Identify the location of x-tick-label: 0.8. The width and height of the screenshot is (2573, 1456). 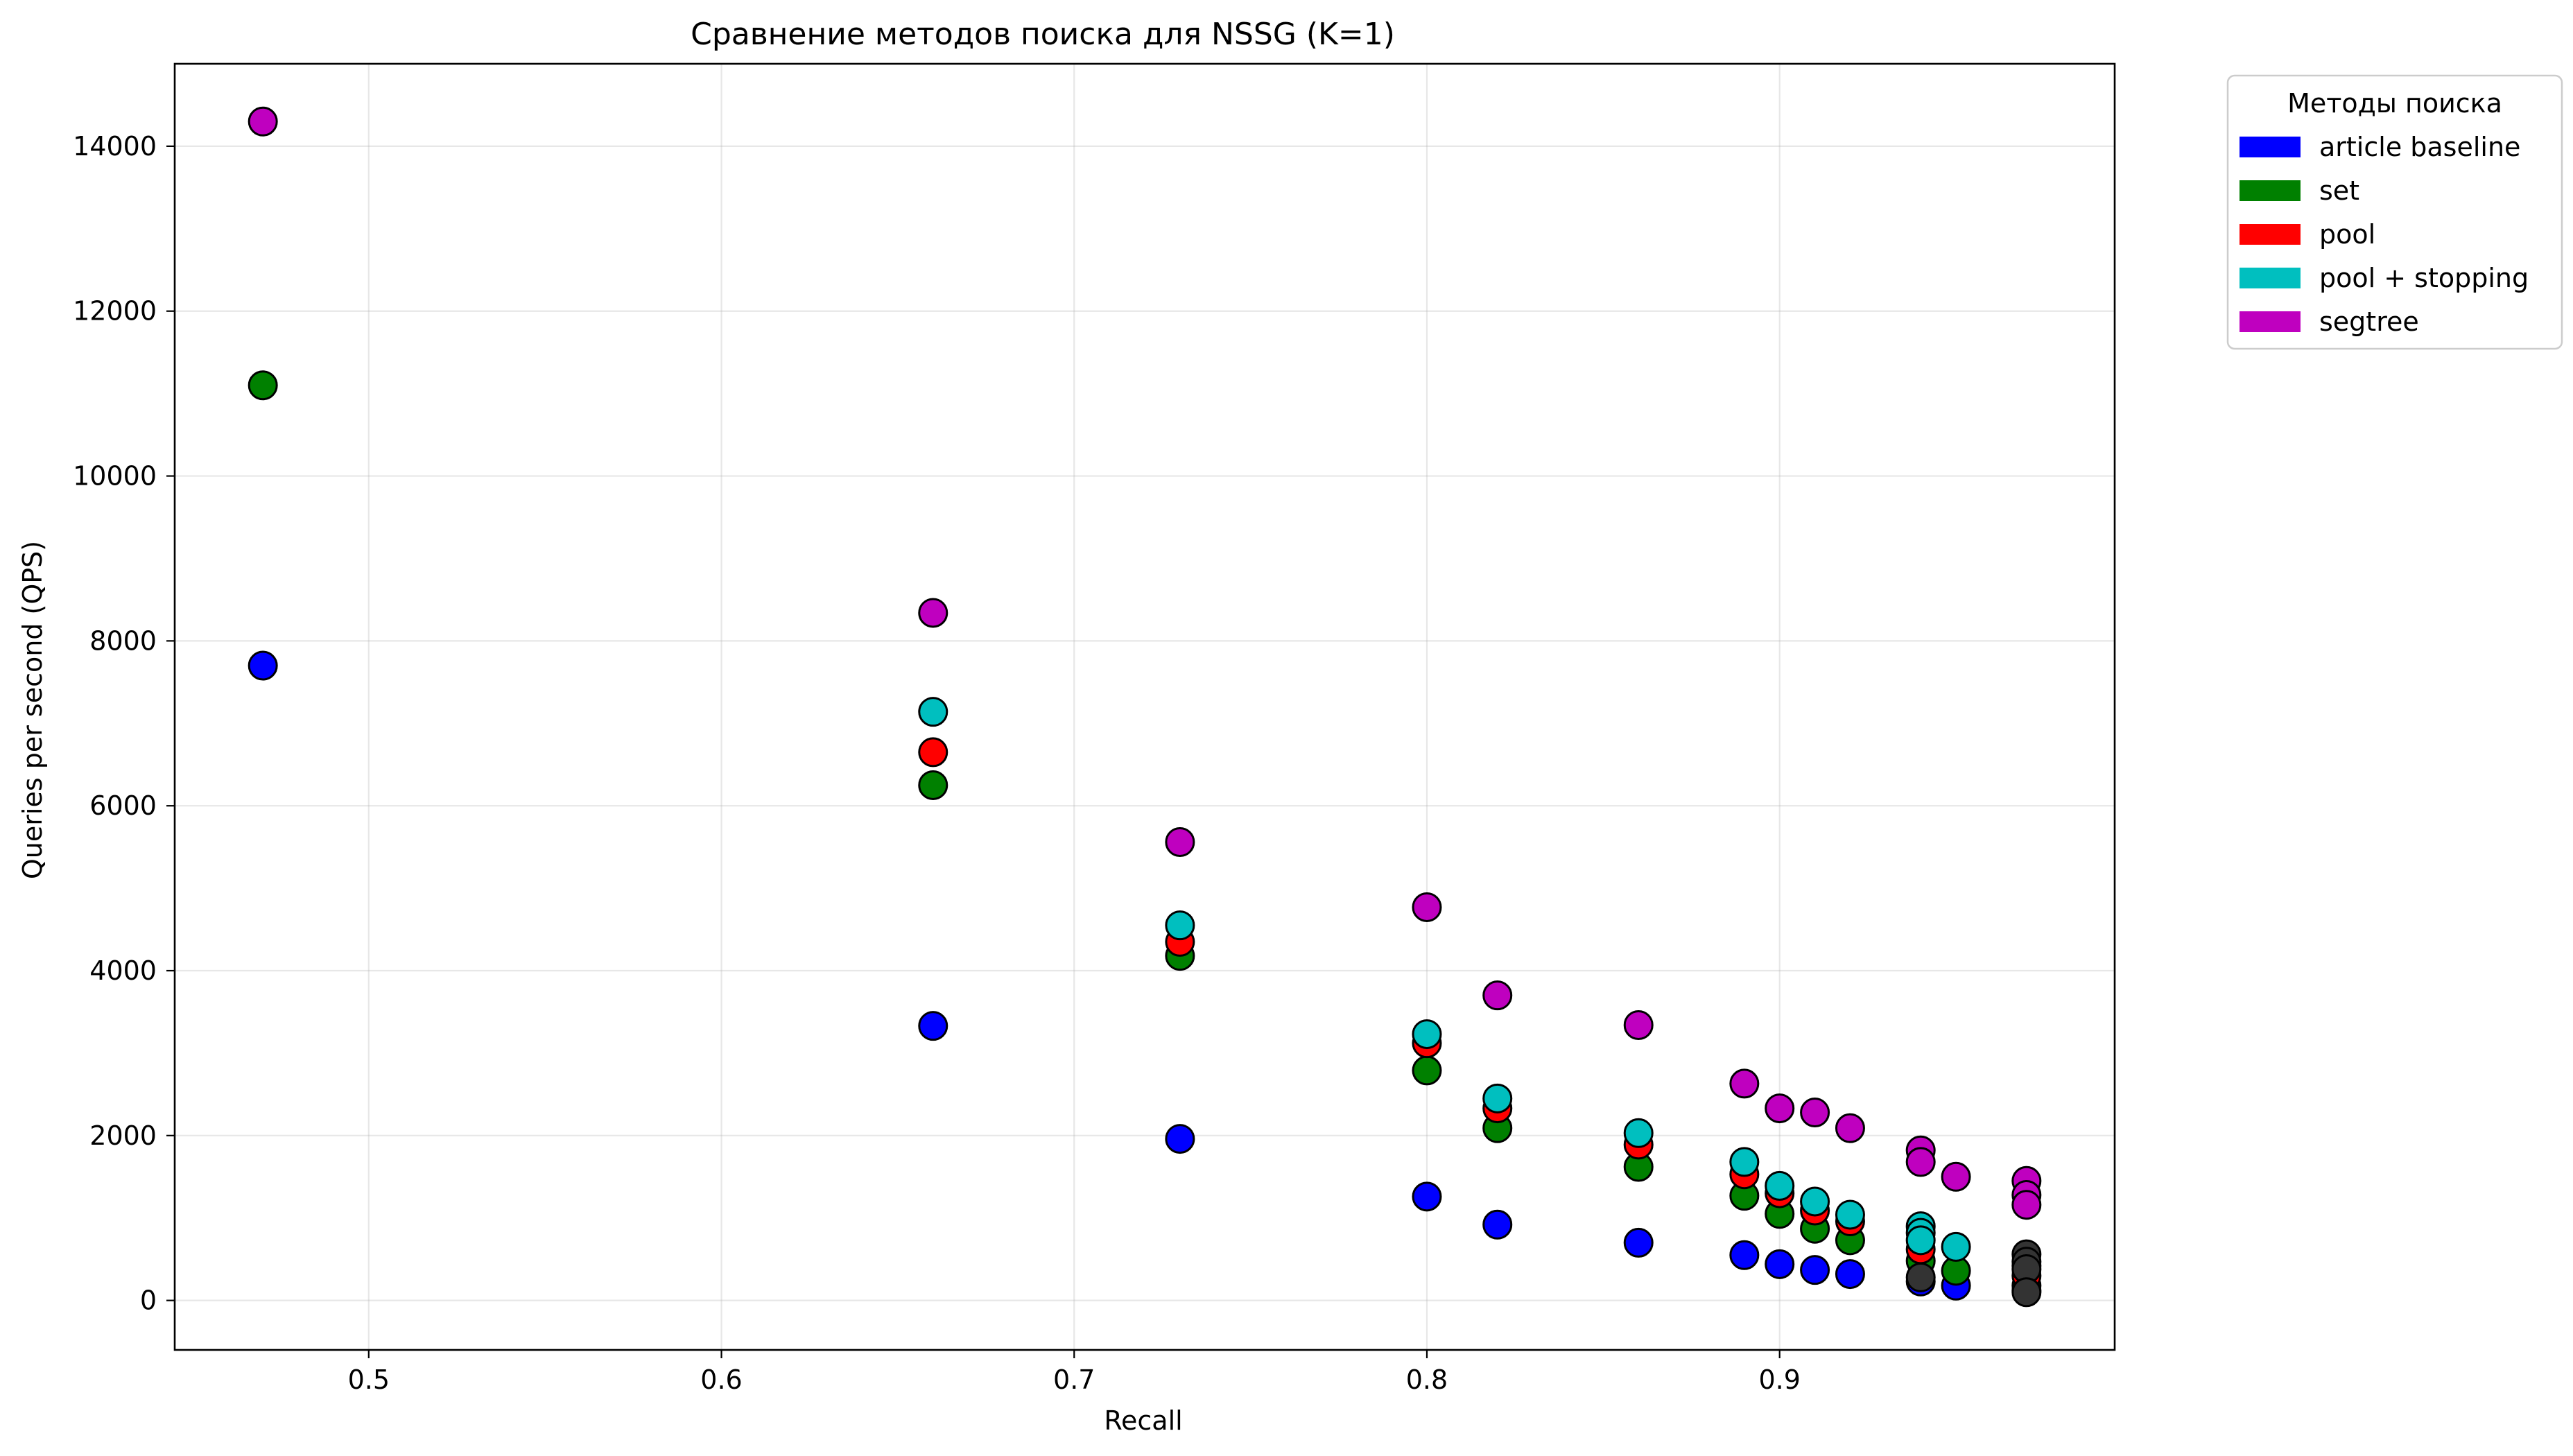
(1427, 1379).